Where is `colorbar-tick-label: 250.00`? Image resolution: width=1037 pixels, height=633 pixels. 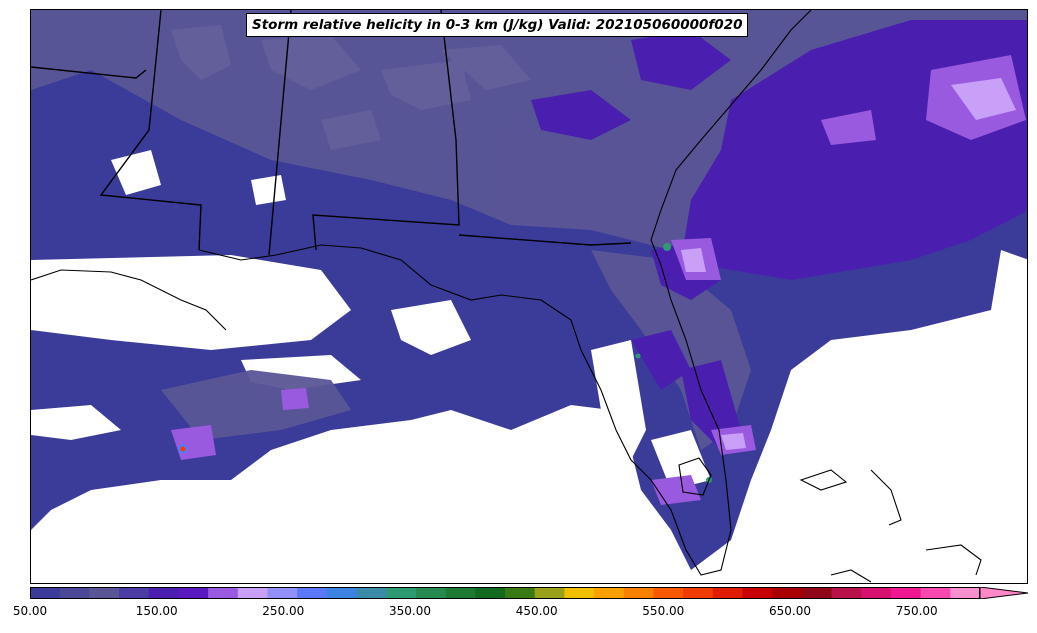 colorbar-tick-label: 250.00 is located at coordinates (283, 611).